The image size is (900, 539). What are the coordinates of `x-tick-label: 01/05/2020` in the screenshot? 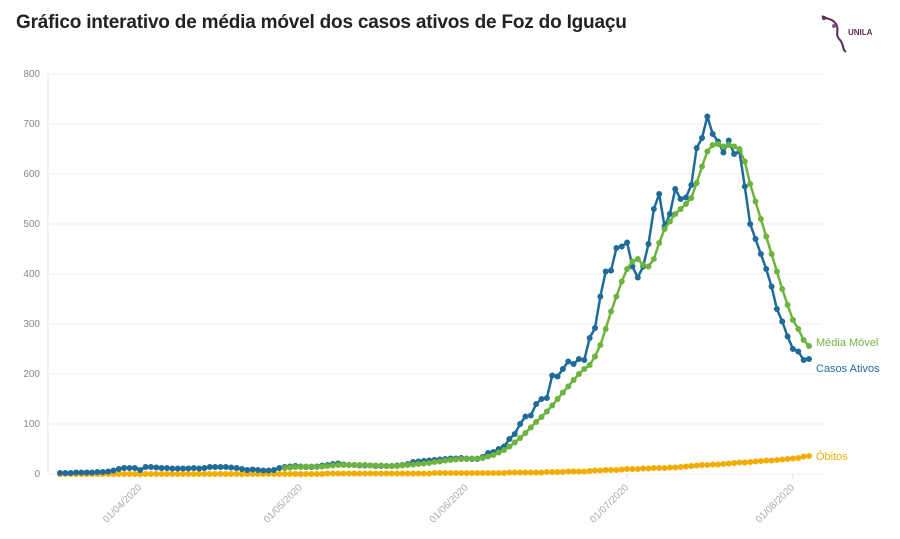 It's located at (283, 503).